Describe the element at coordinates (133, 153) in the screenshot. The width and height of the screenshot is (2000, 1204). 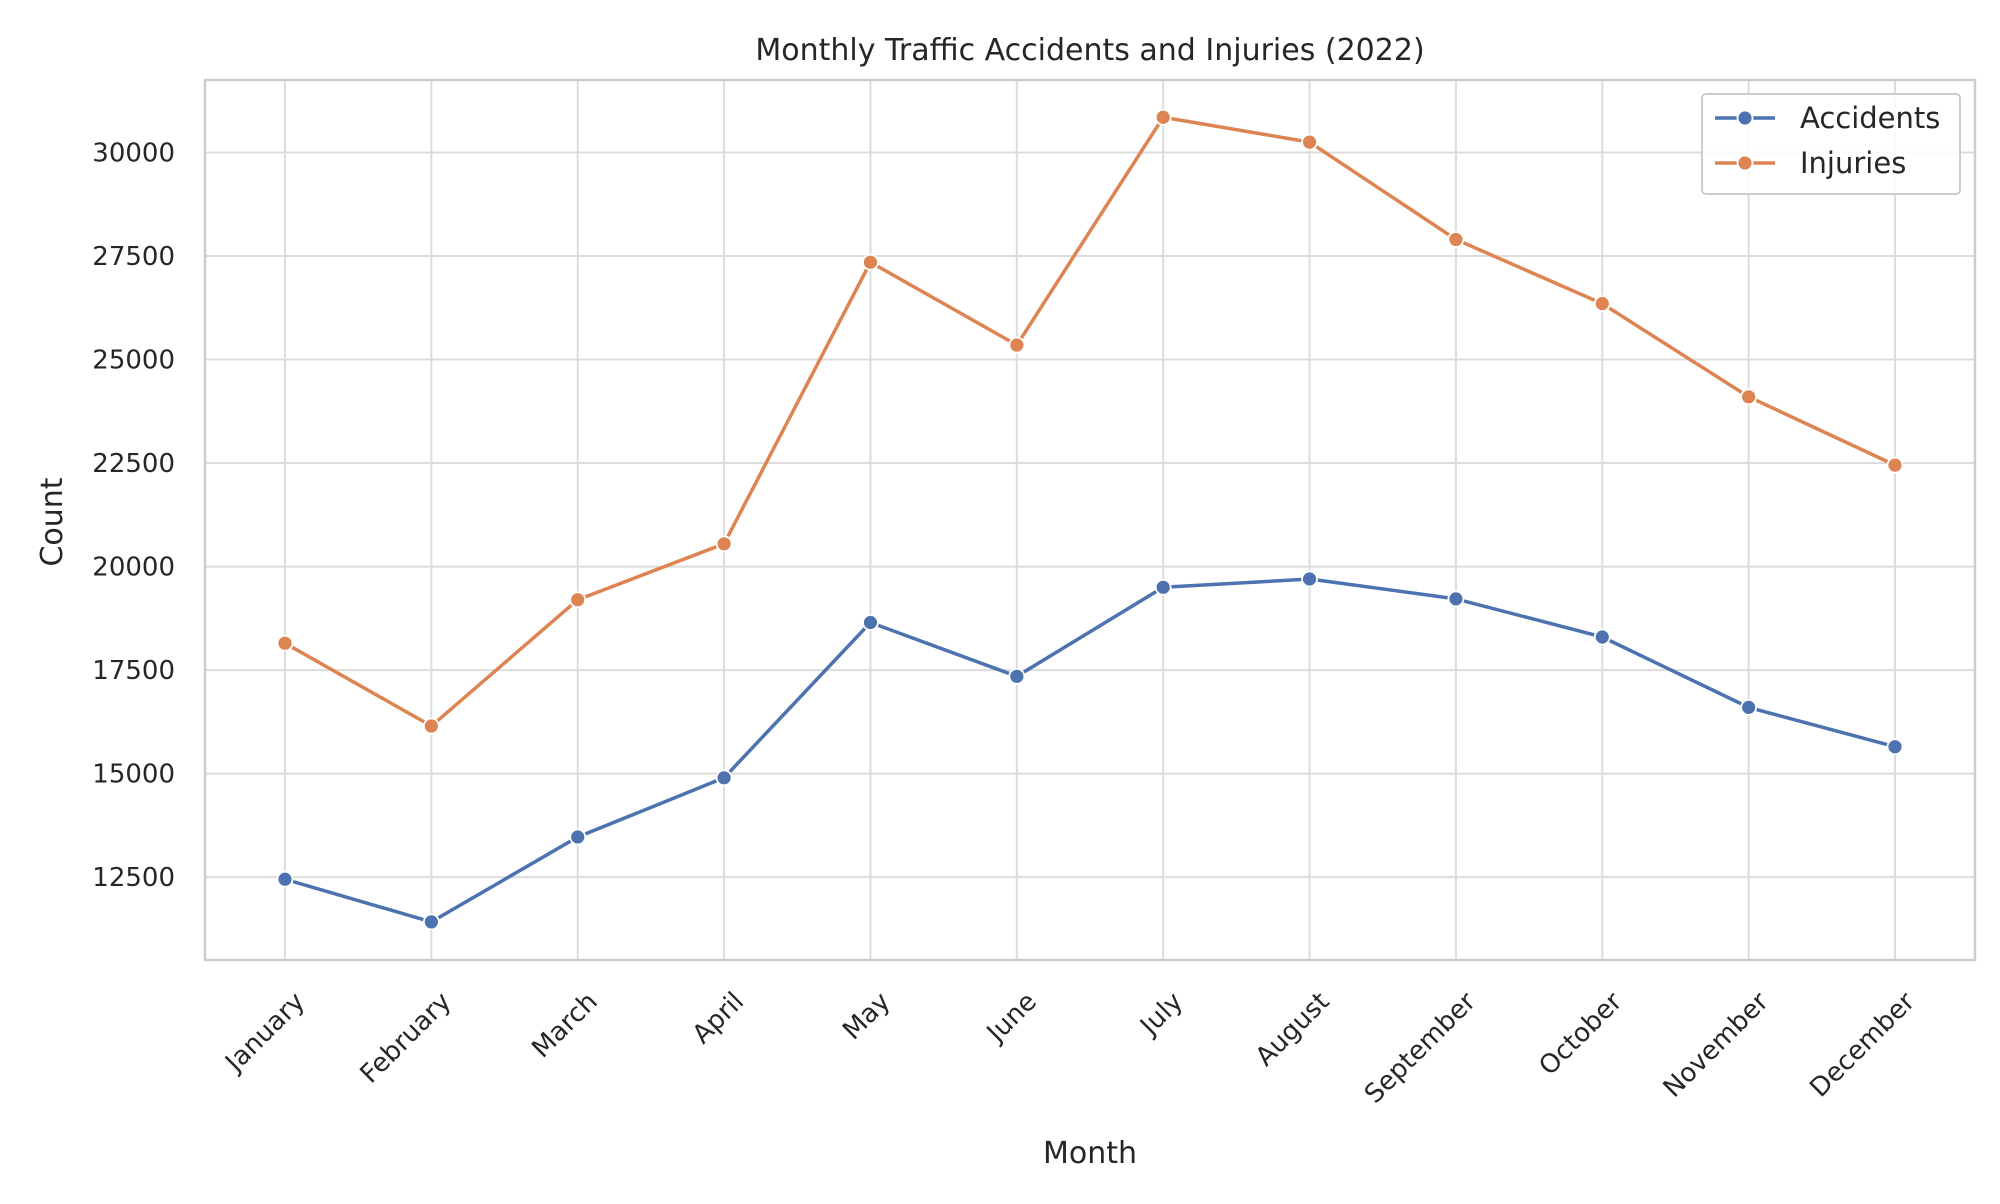
I see `y-tick-label: 30000` at that location.